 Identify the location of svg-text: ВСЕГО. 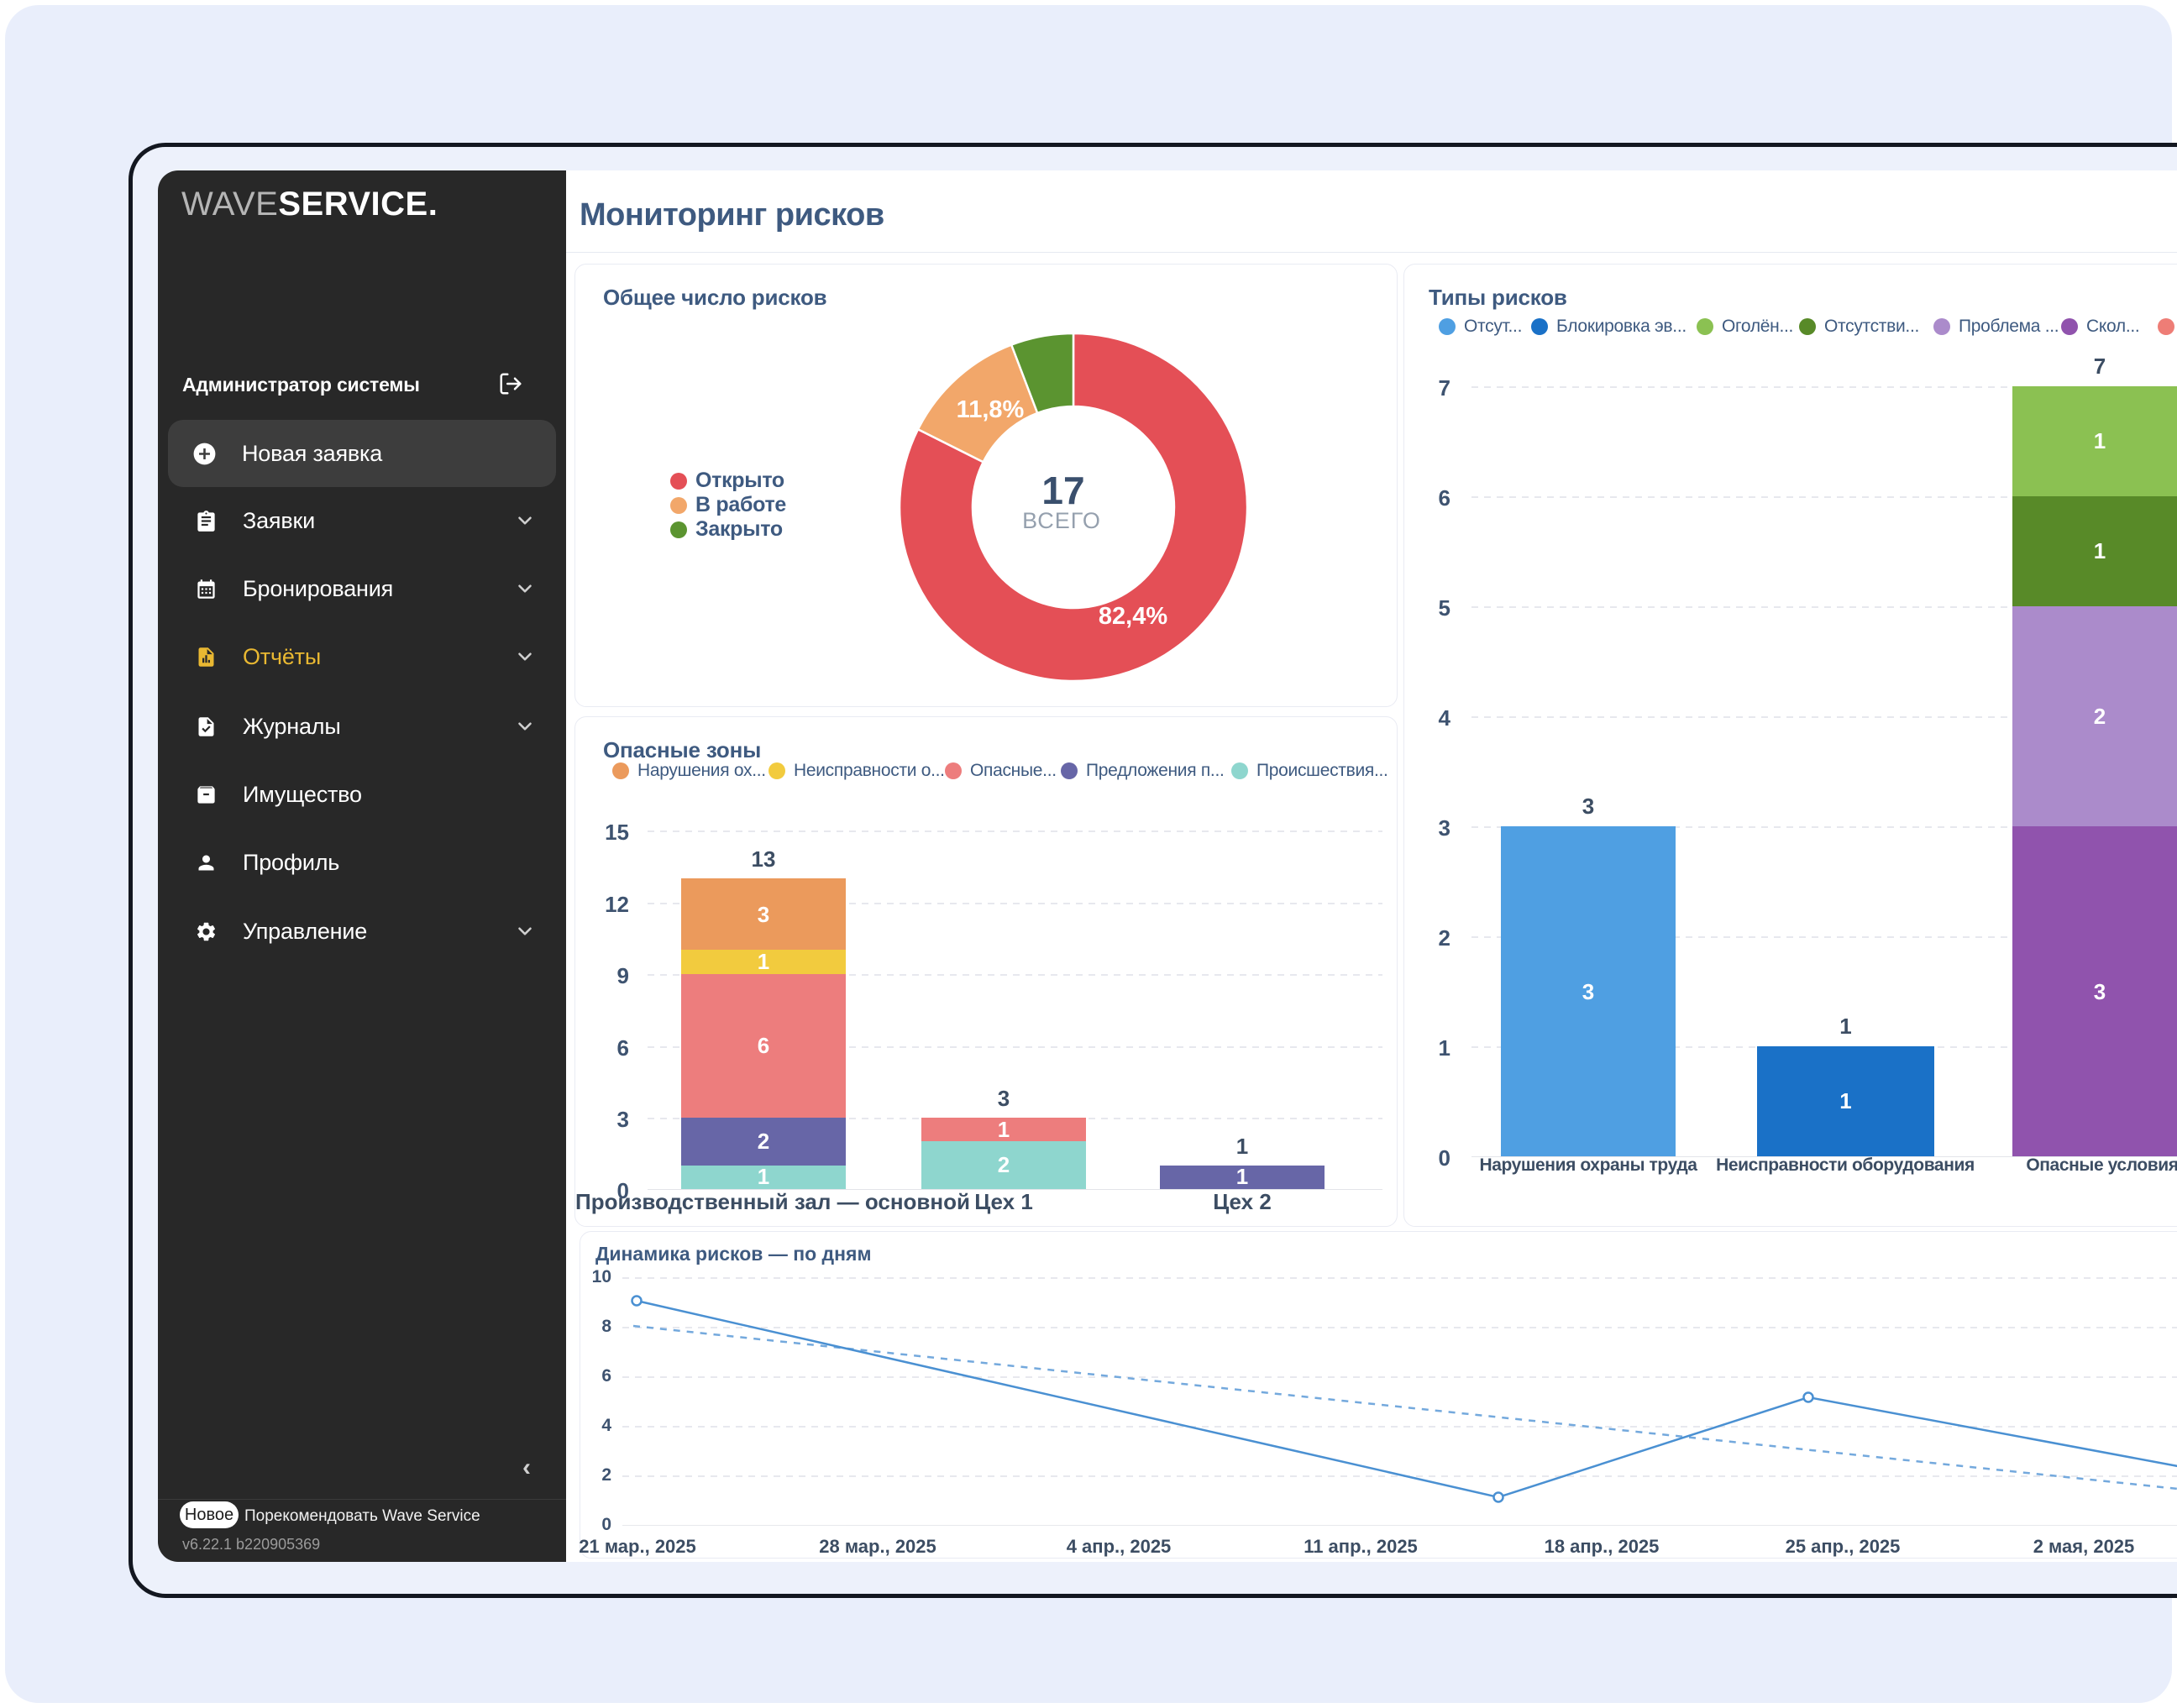
(1061, 520).